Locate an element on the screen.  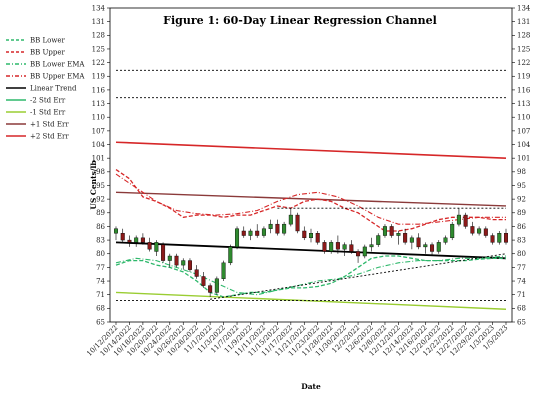
y-tick-label-left: 68 is located at coordinates (100, 309).